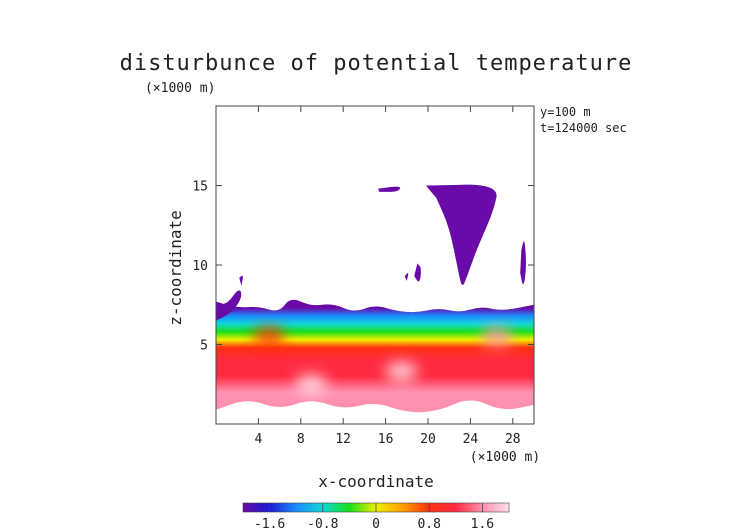 This screenshot has width=752, height=532. Describe the element at coordinates (386, 439) in the screenshot. I see `x-tick-label: 16` at that location.